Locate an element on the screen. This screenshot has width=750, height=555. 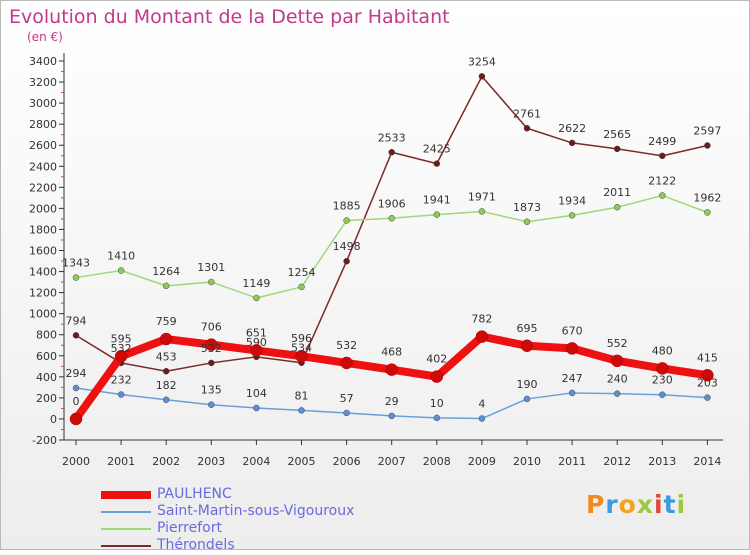
data-label: 4 is located at coordinates (481, 404).